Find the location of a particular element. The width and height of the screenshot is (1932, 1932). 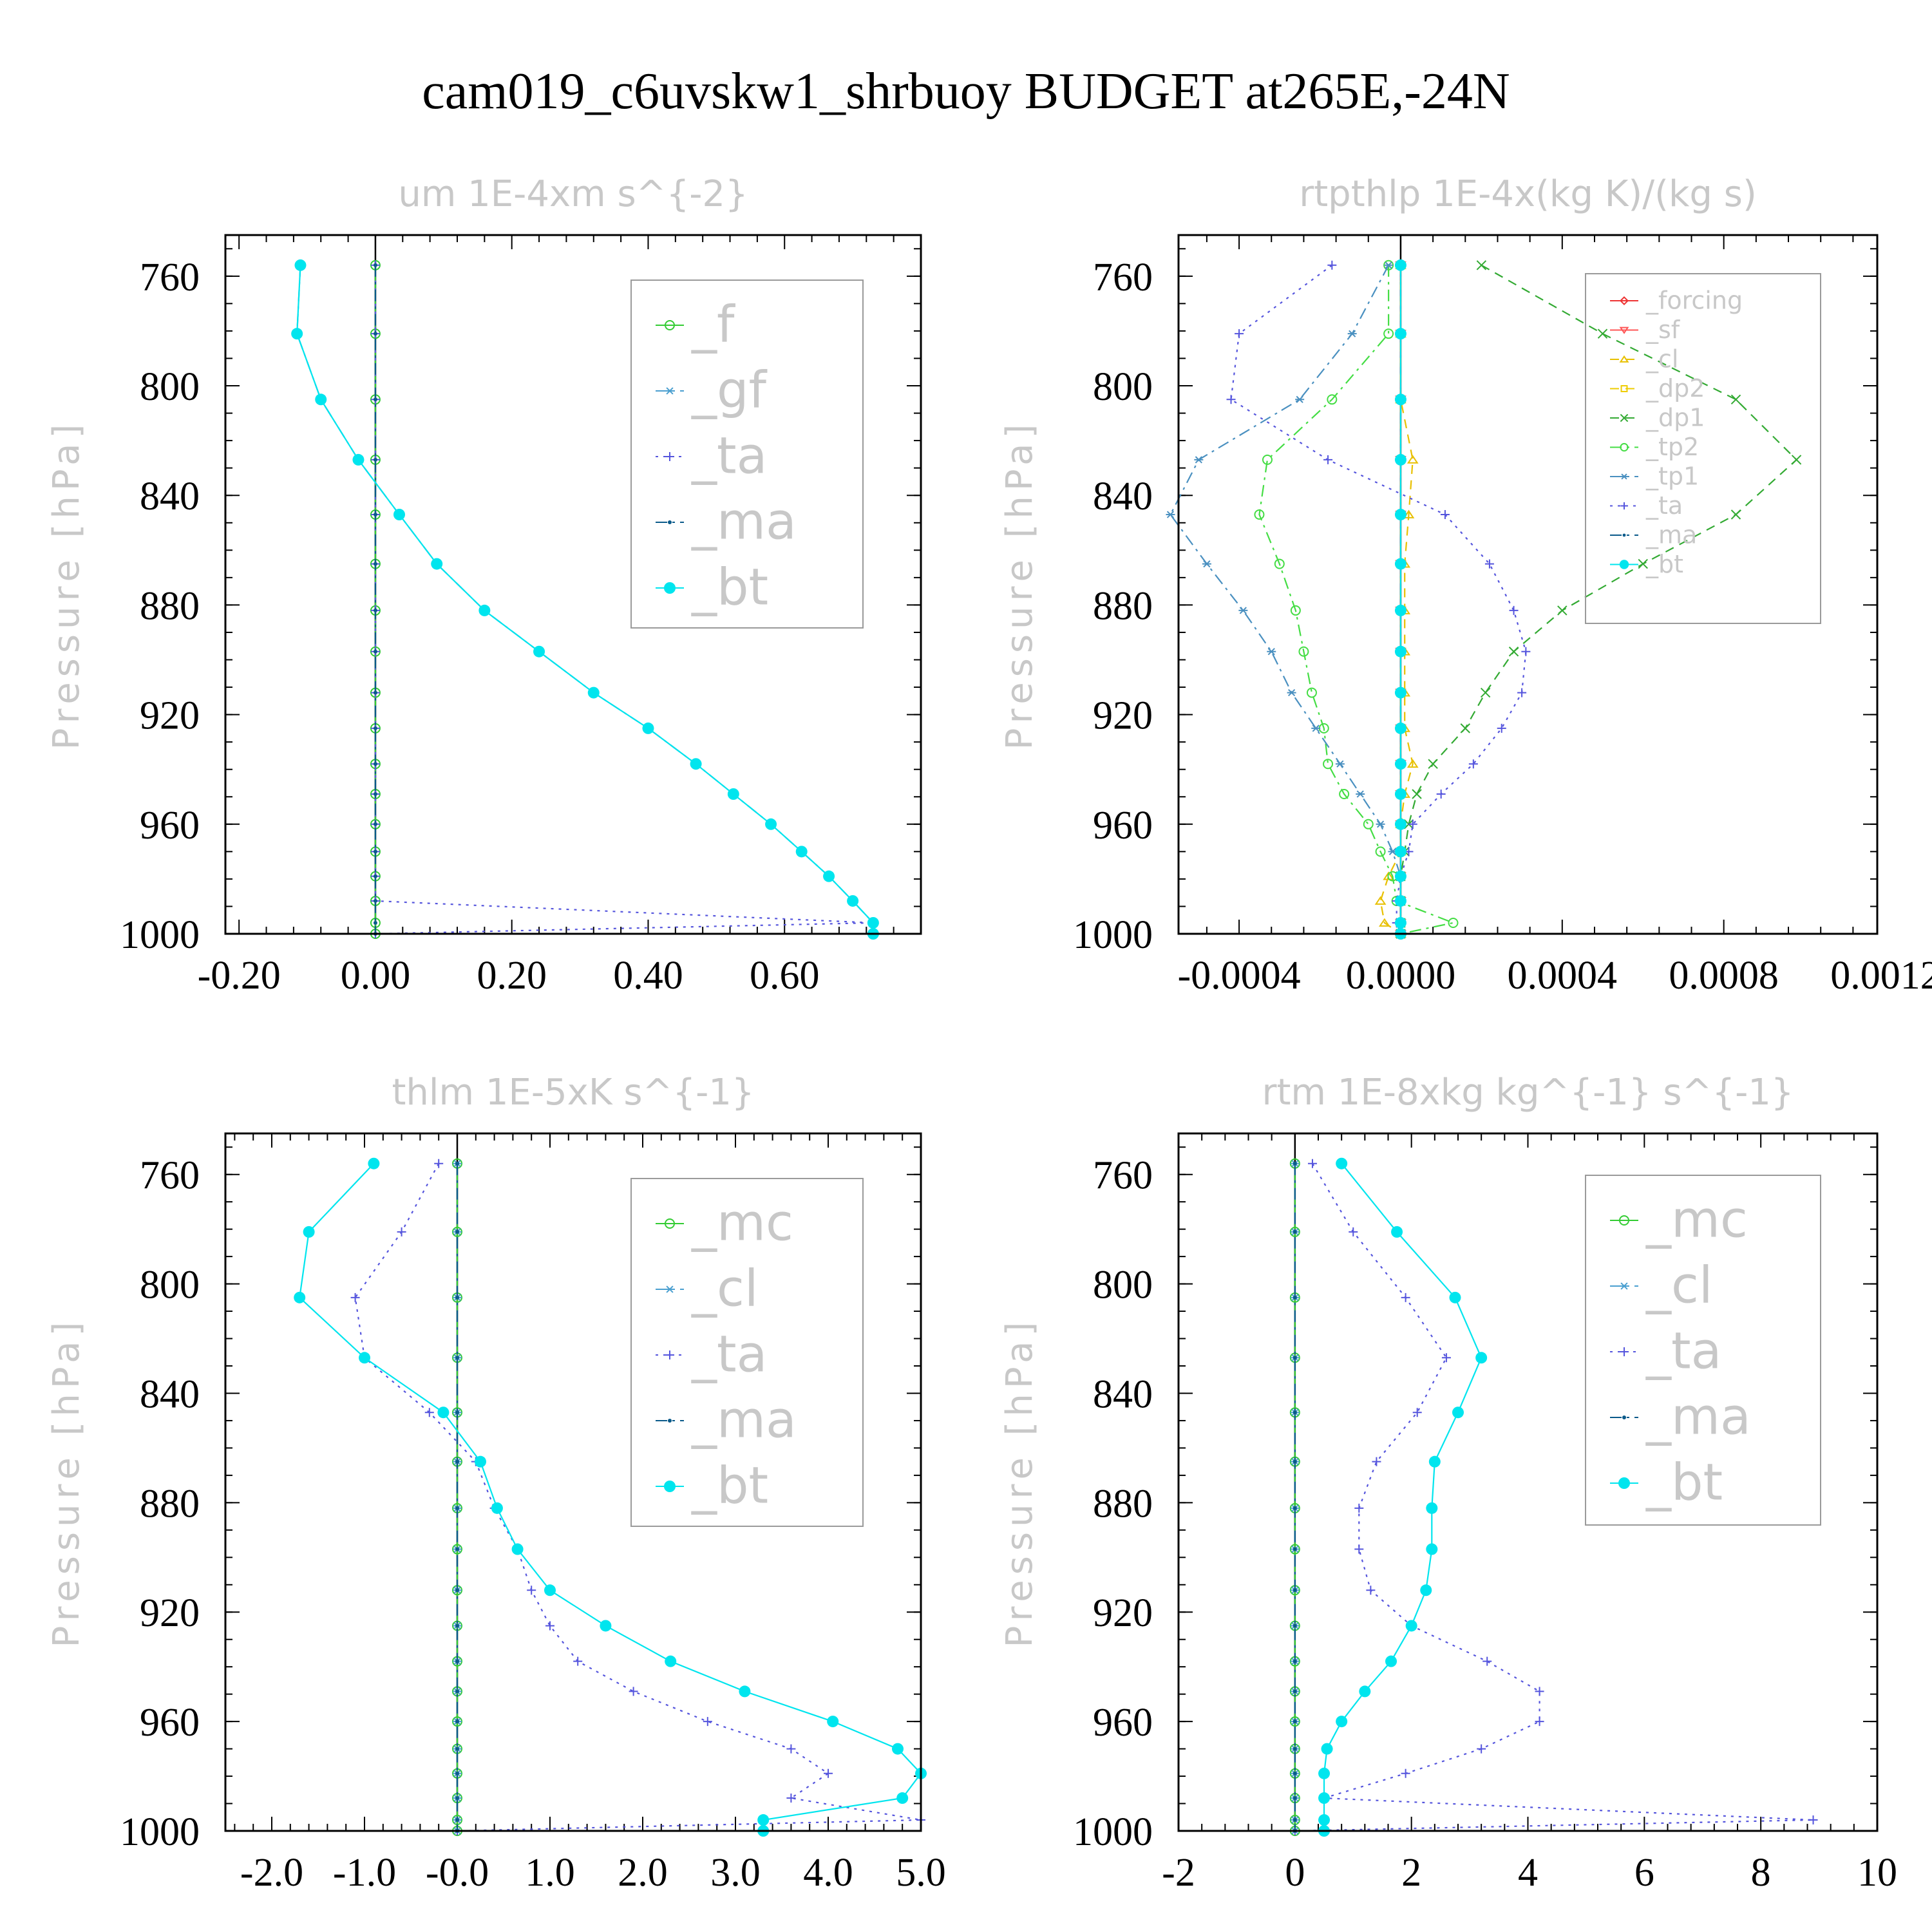

x-tick-label: 0.0012 is located at coordinates (1881, 976).